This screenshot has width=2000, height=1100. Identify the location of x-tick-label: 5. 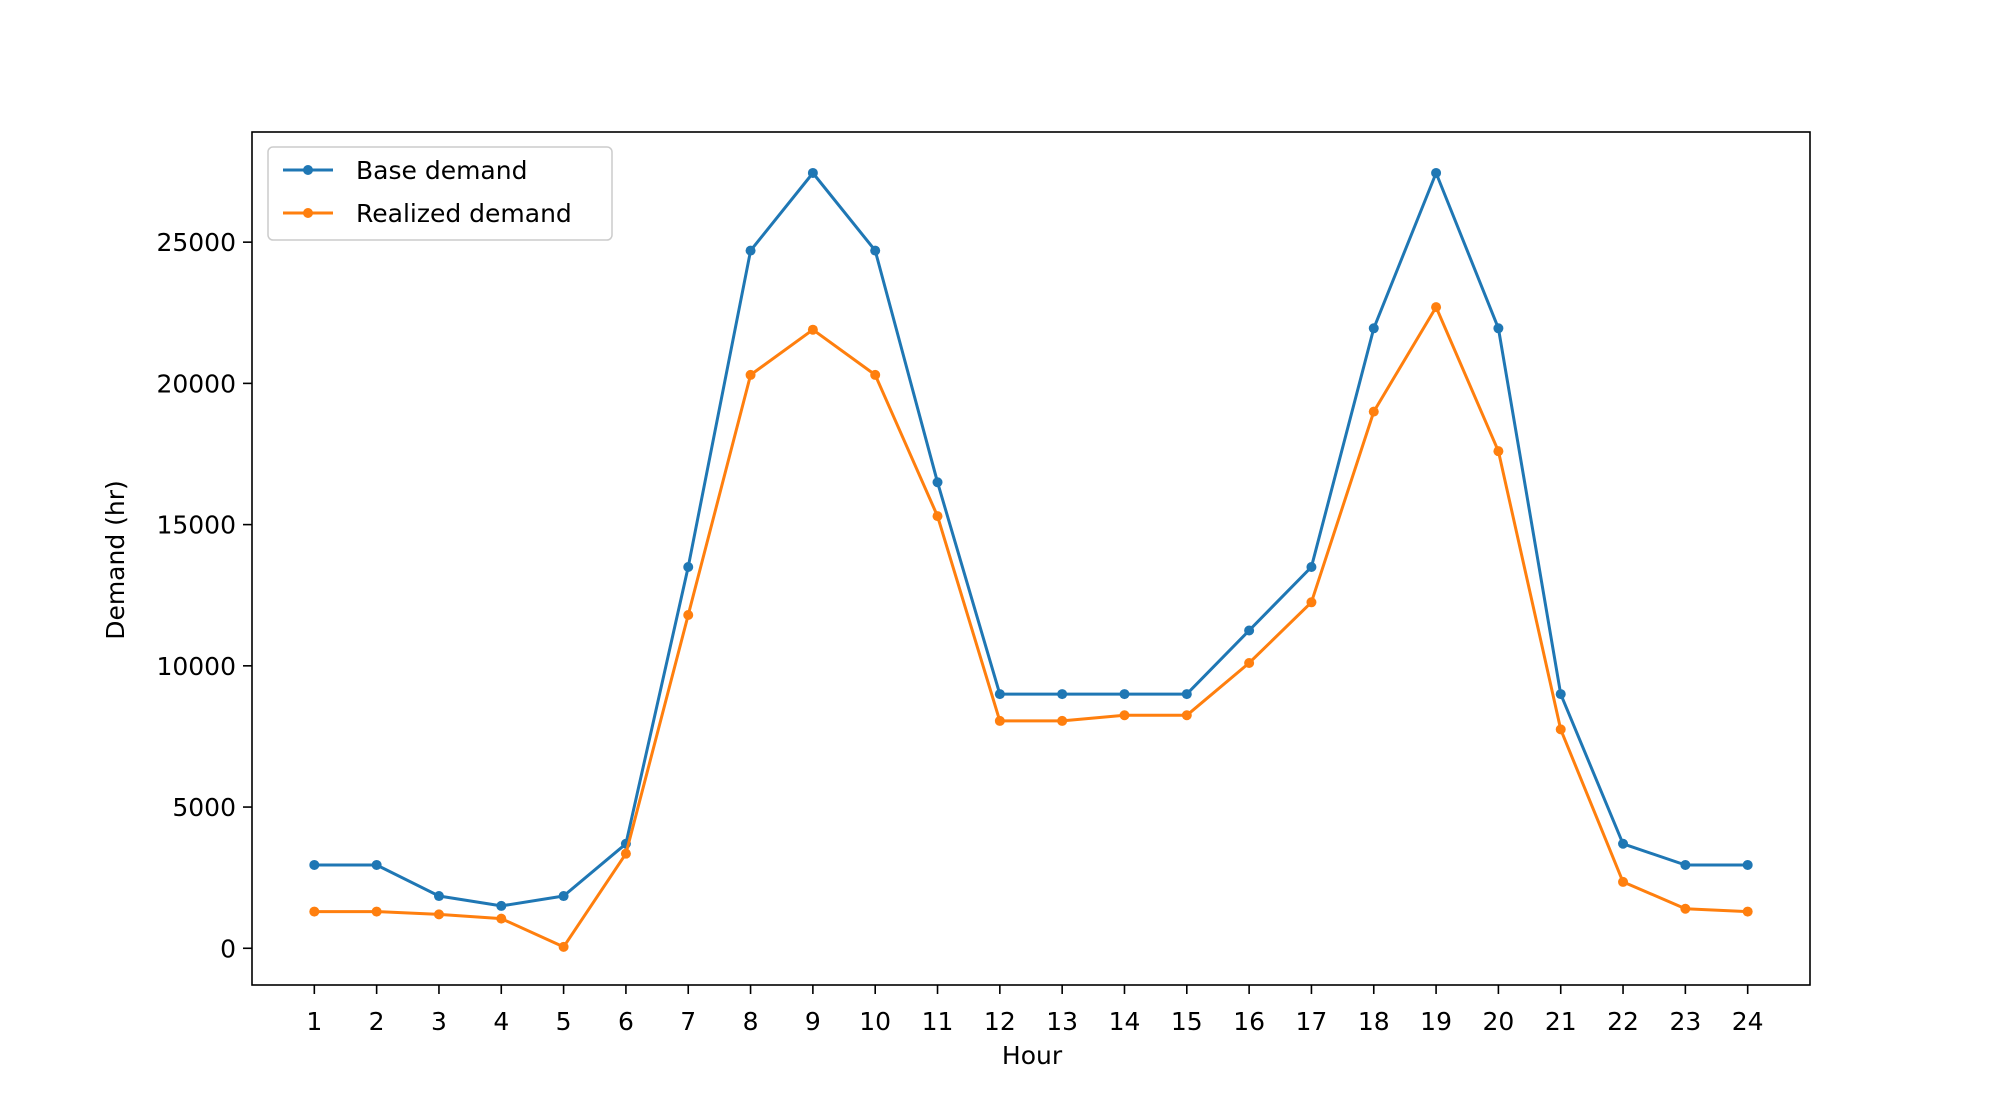
(564, 1021).